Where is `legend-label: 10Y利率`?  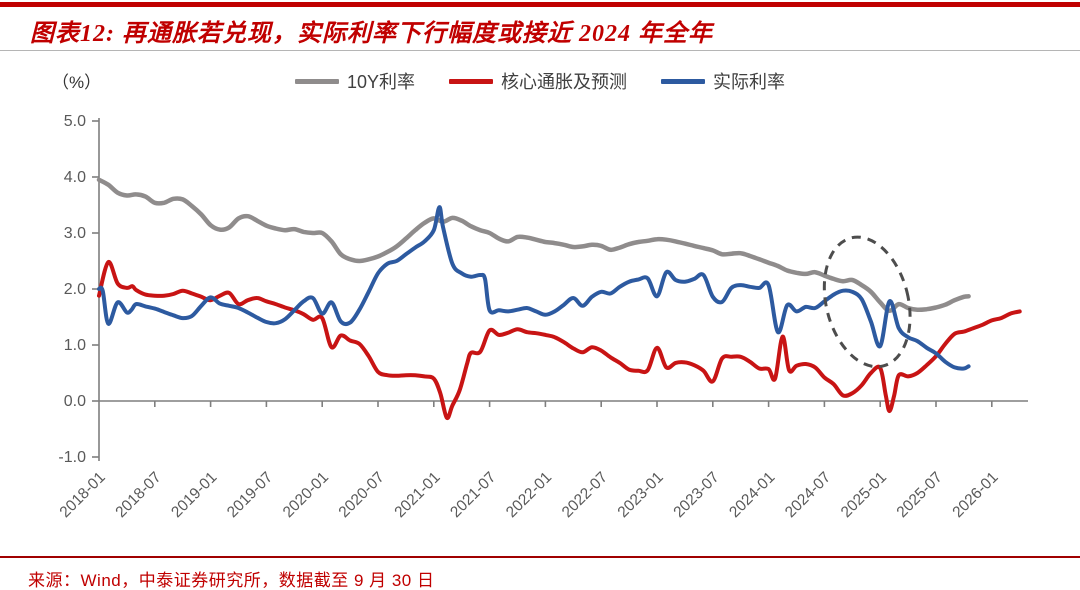 legend-label: 10Y利率 is located at coordinates (381, 82).